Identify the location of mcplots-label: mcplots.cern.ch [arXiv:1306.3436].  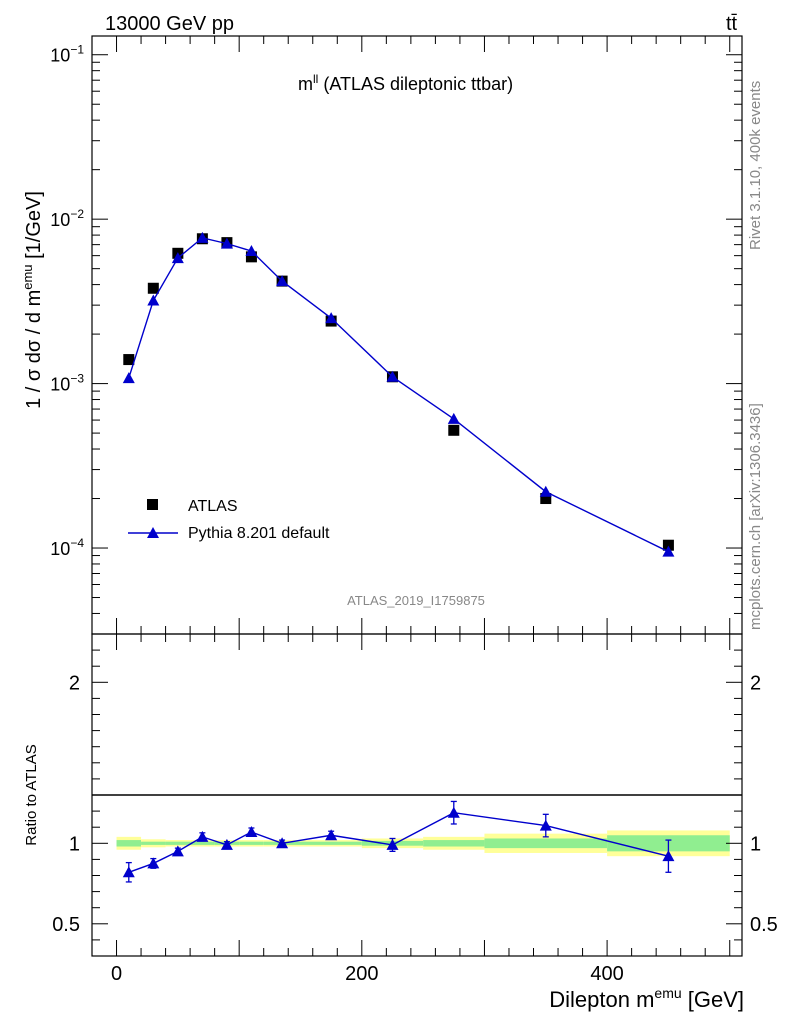
(755, 516).